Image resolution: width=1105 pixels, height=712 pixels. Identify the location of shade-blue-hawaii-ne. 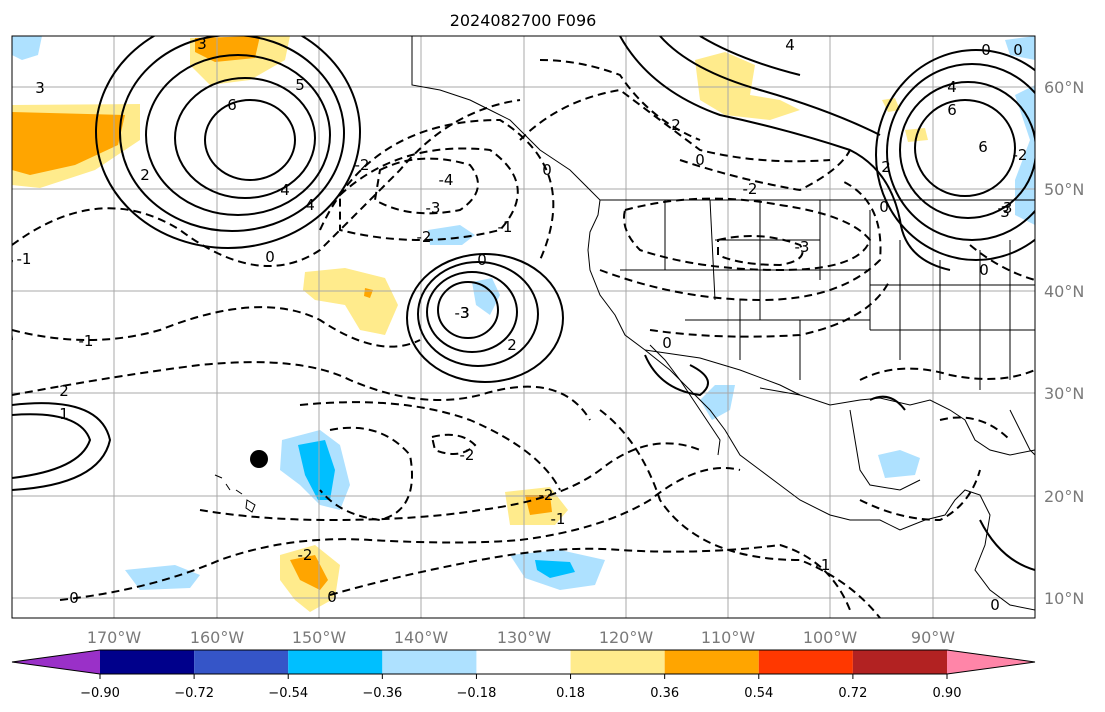
(316, 470).